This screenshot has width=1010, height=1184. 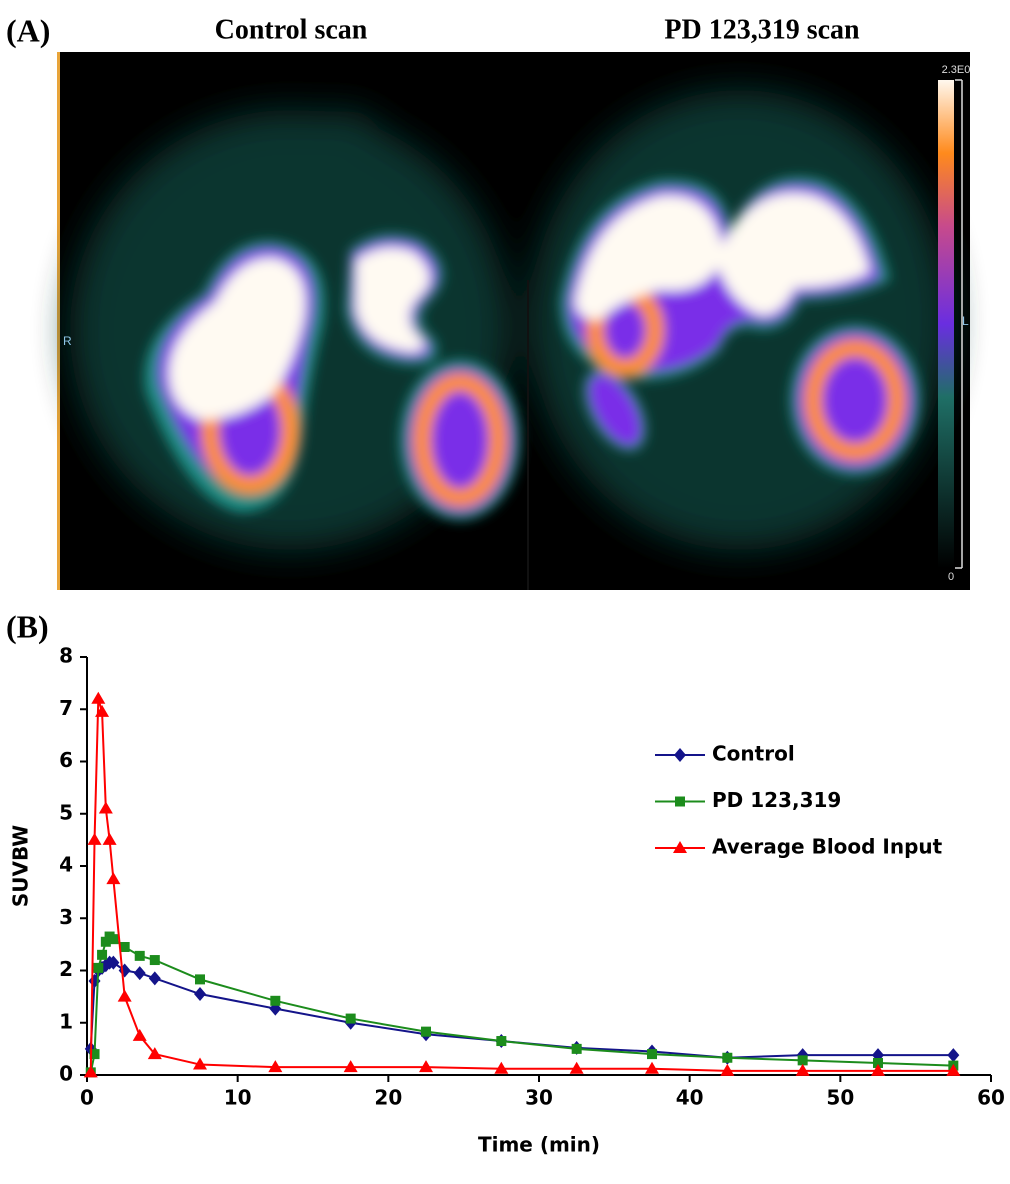 I want to click on legend-label: Average Blood Input, so click(x=827, y=847).